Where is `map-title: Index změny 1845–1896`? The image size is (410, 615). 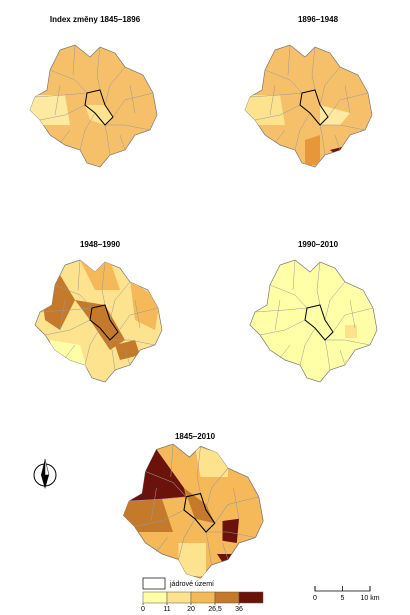
map-title: Index změny 1845–1896 is located at coordinates (95, 19).